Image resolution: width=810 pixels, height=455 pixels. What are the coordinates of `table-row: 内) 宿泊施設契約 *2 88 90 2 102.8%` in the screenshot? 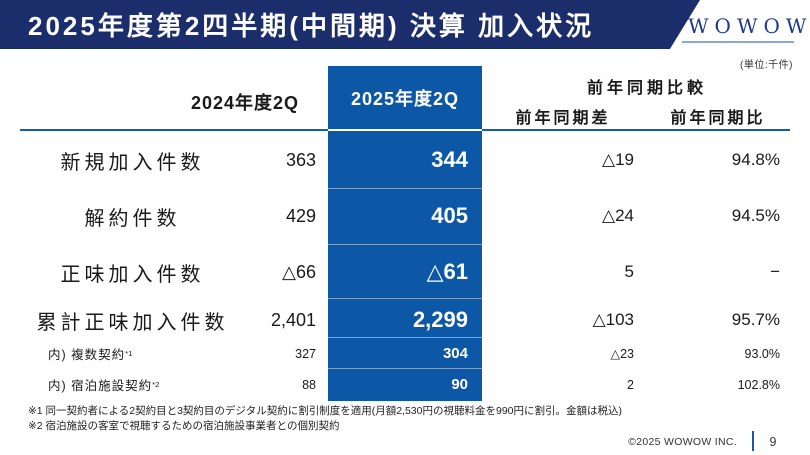 It's located at (405, 384).